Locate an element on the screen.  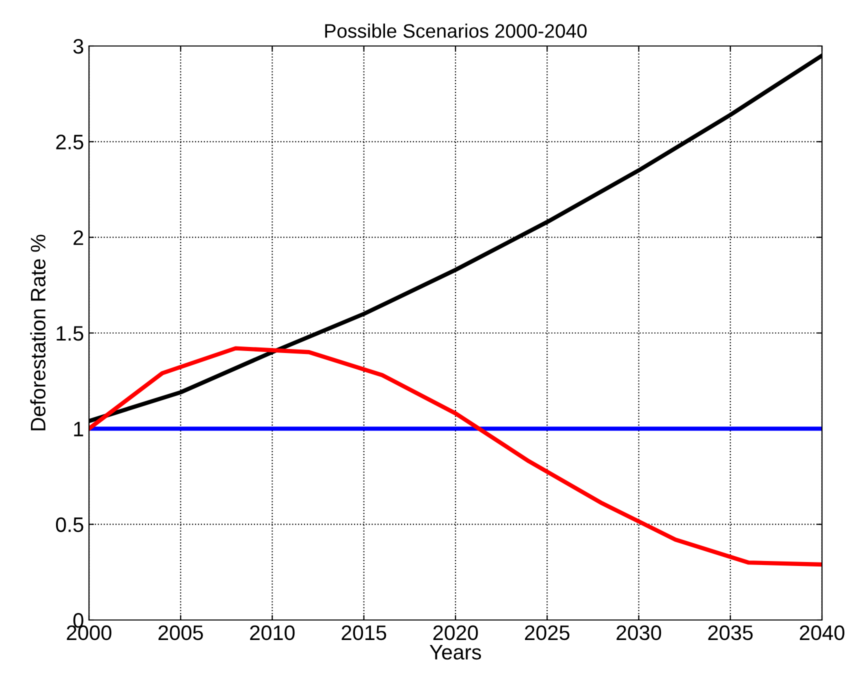
y-tick-label: 0.5 is located at coordinates (70, 524).